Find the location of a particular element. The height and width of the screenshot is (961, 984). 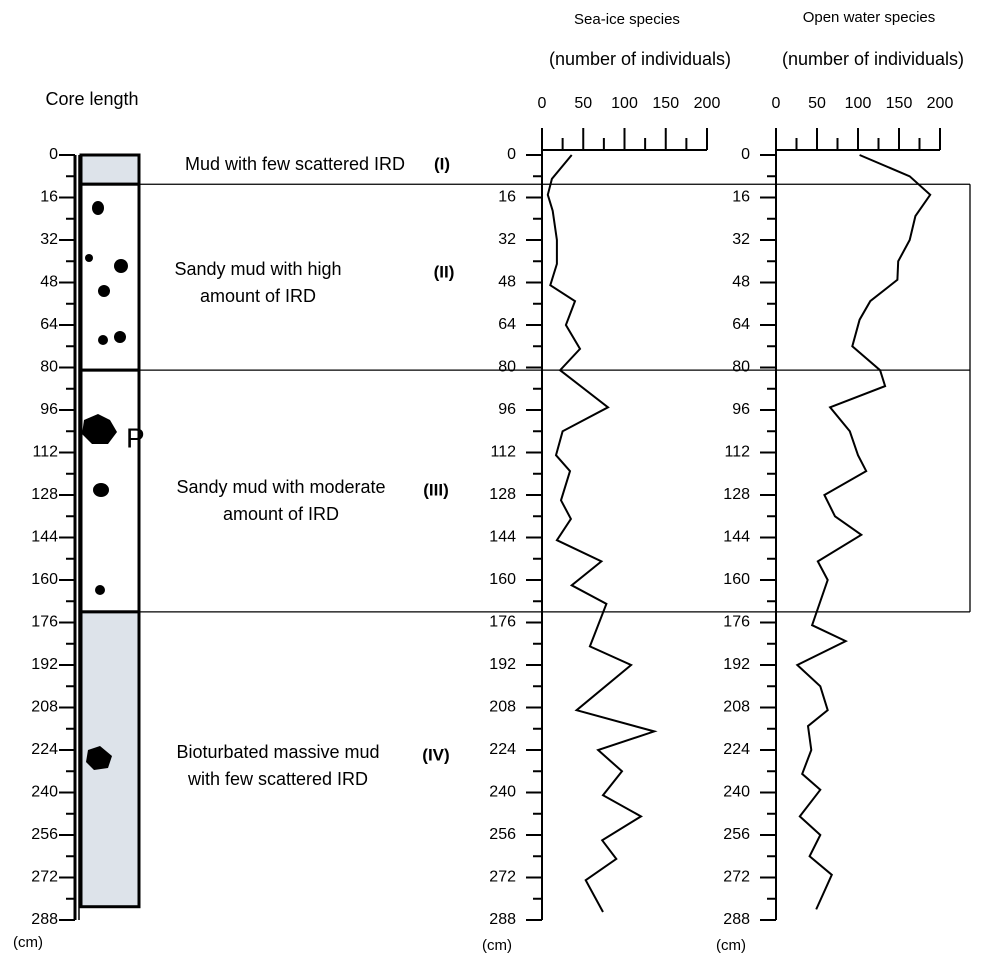

unit-label: (I) is located at coordinates (442, 163).